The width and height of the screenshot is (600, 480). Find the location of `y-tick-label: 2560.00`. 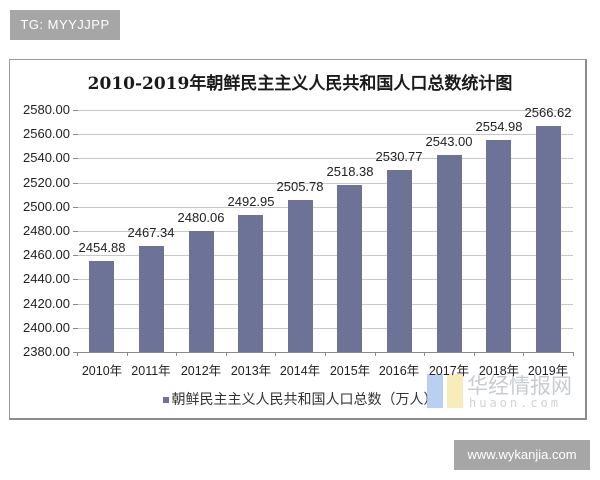

y-tick-label: 2560.00 is located at coordinates (46, 134).